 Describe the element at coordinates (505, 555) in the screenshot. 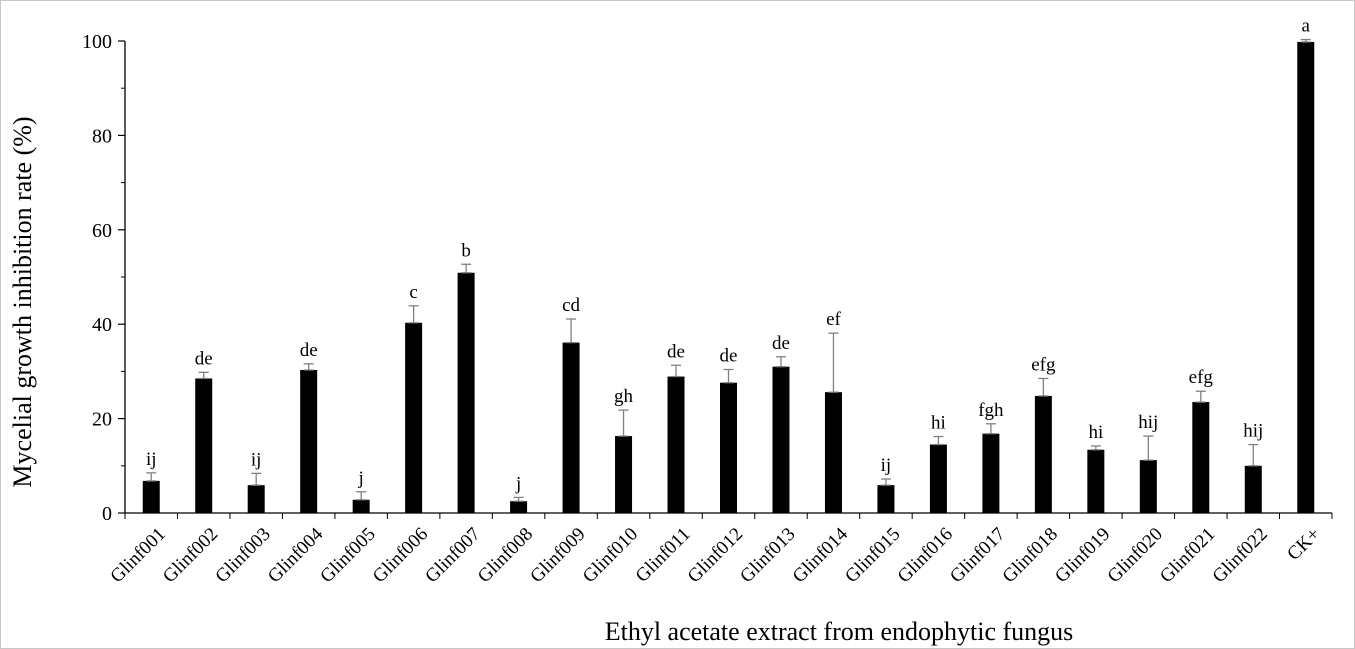

I see `x-tick-label: Glinf008` at that location.